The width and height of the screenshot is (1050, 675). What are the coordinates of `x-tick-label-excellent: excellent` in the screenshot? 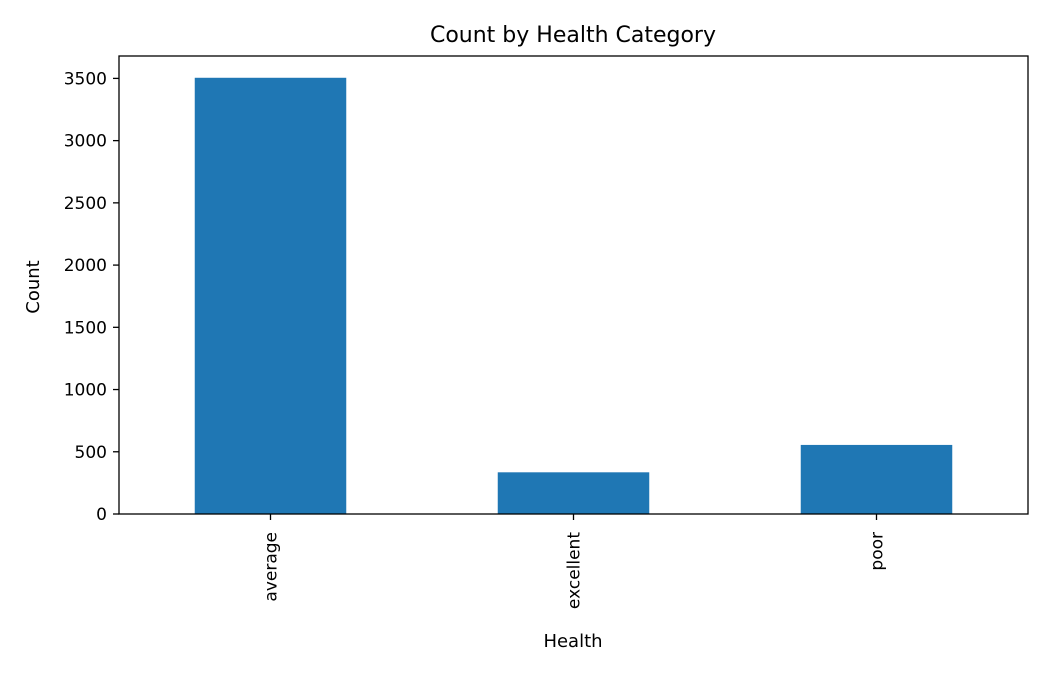 It's located at (575, 570).